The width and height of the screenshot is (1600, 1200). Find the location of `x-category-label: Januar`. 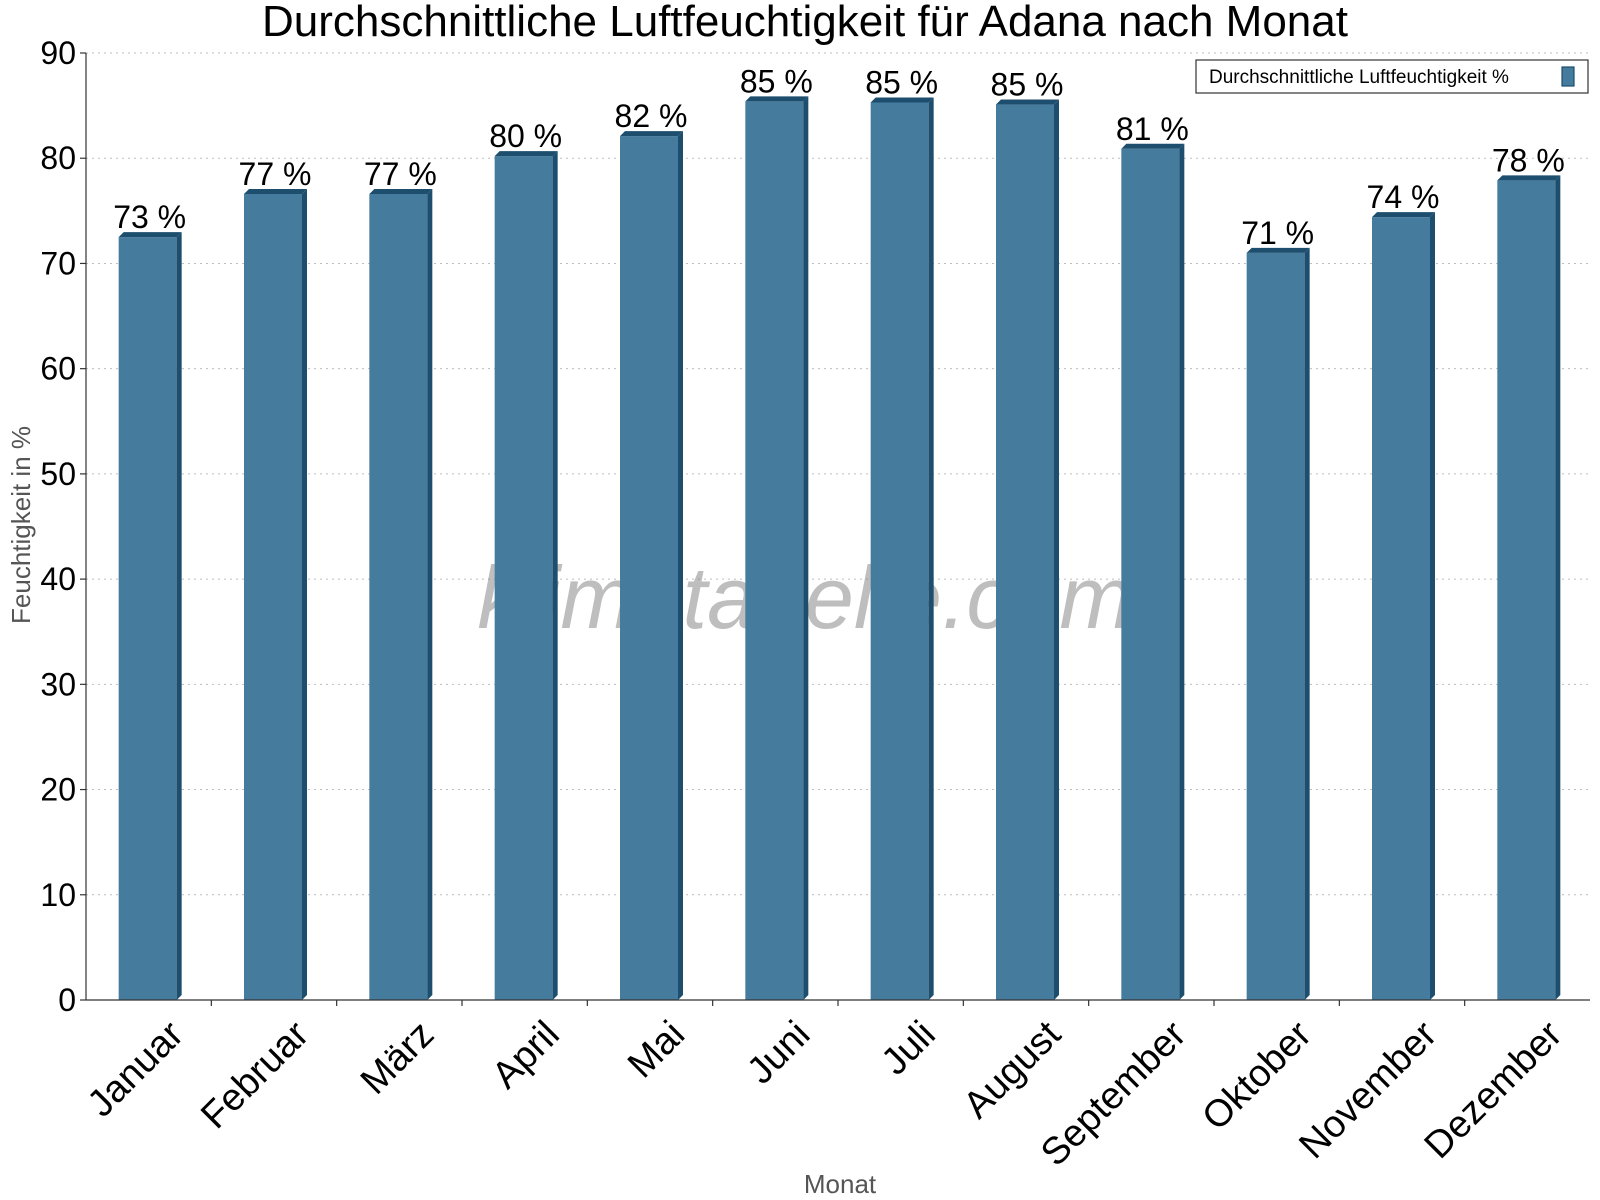

x-category-label: Januar is located at coordinates (136, 1069).